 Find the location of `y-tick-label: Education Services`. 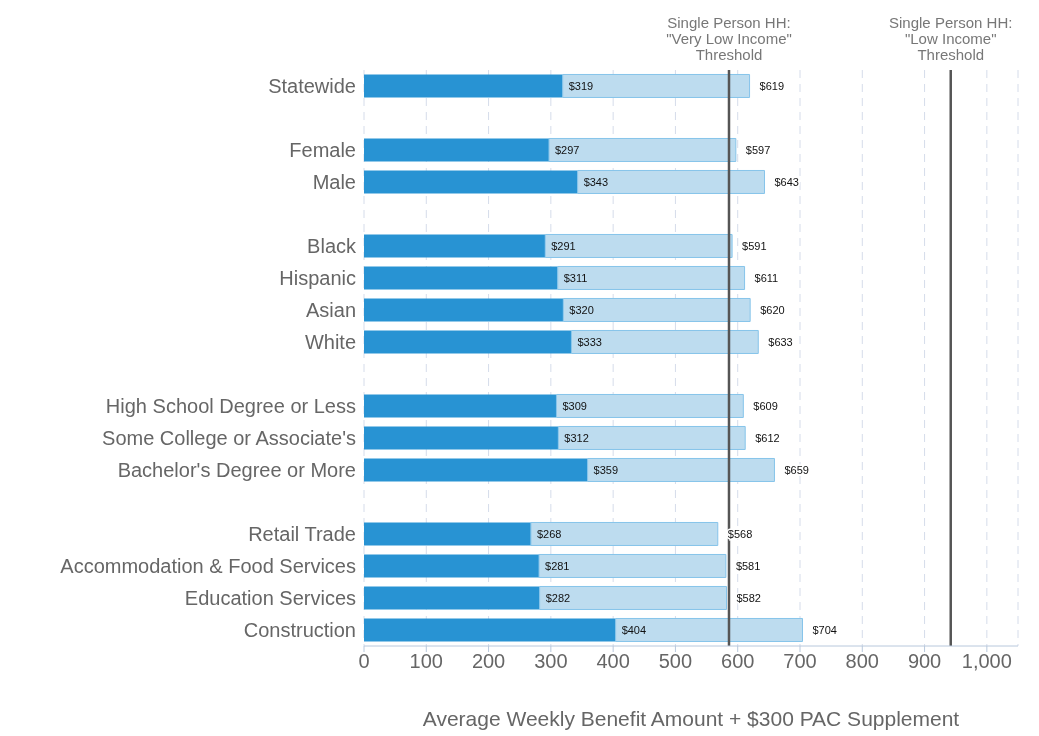

y-tick-label: Education Services is located at coordinates (270, 598).